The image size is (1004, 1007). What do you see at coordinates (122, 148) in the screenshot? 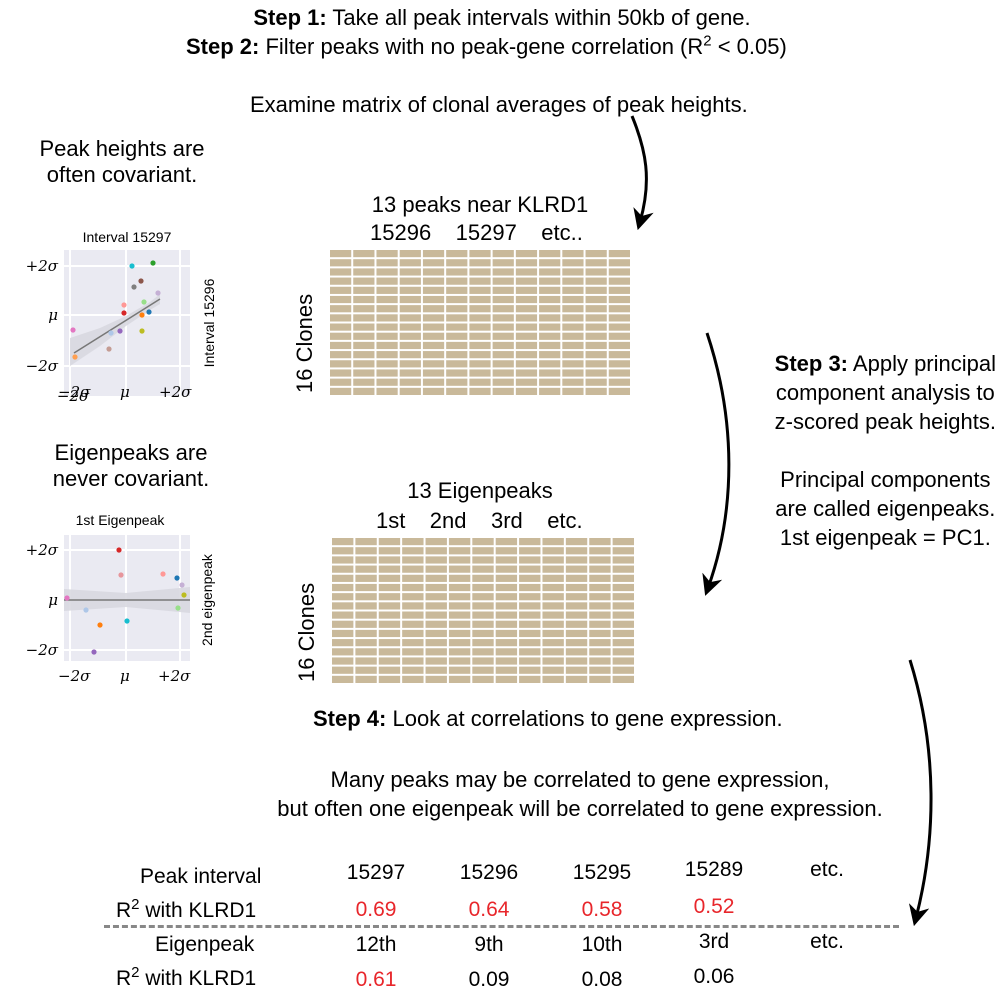
I see `covariant-line1: Peak heights are` at bounding box center [122, 148].